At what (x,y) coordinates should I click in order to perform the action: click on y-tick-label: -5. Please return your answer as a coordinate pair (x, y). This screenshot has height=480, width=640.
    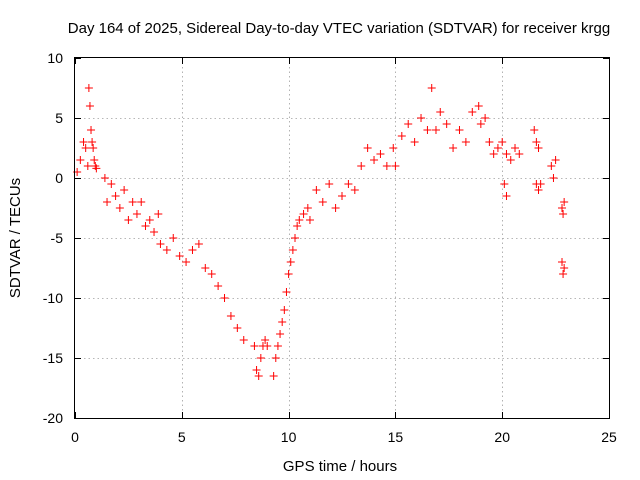
    Looking at the image, I should click on (57, 238).